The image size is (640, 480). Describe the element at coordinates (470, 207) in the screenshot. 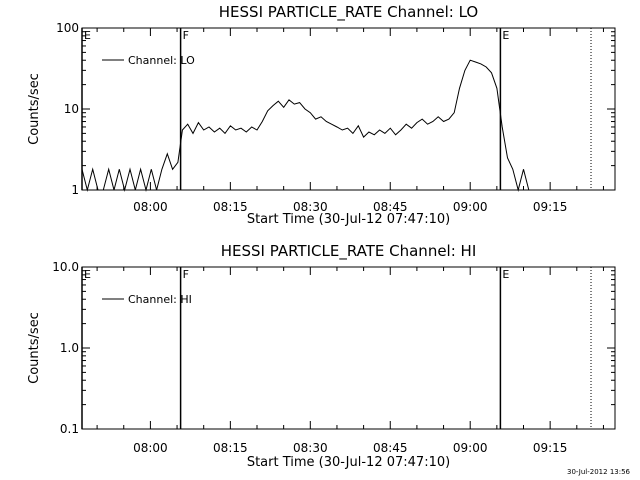

I see `panel-1-x-tick-label: 09:00` at that location.